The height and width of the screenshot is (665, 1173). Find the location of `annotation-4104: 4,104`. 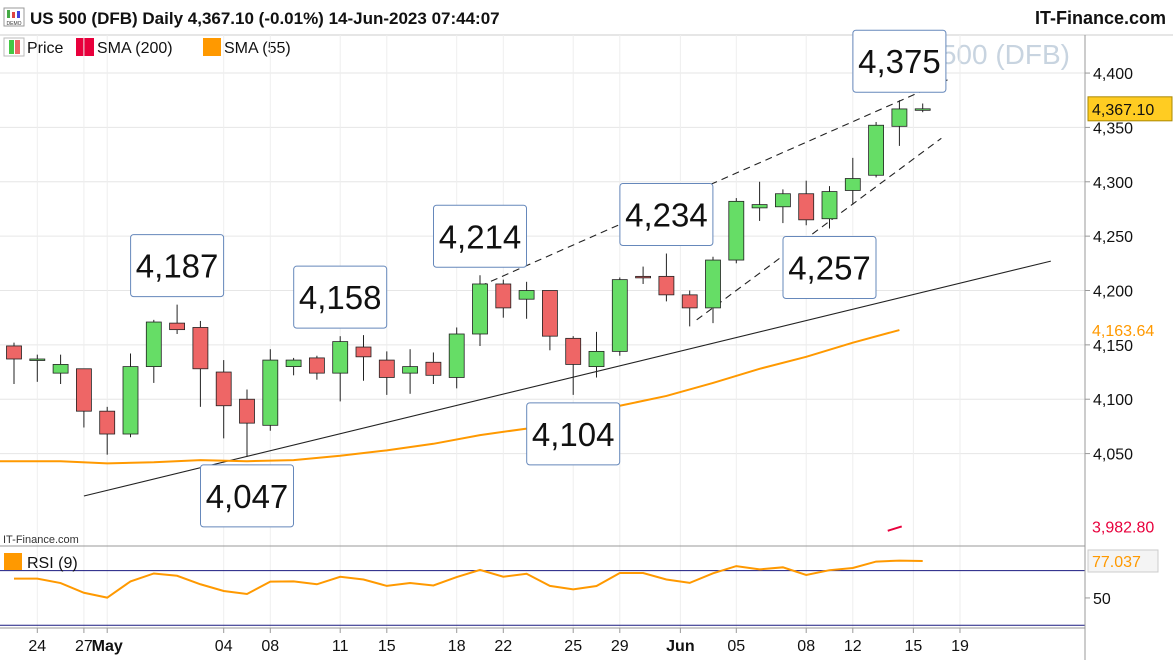

annotation-4104: 4,104 is located at coordinates (573, 434).